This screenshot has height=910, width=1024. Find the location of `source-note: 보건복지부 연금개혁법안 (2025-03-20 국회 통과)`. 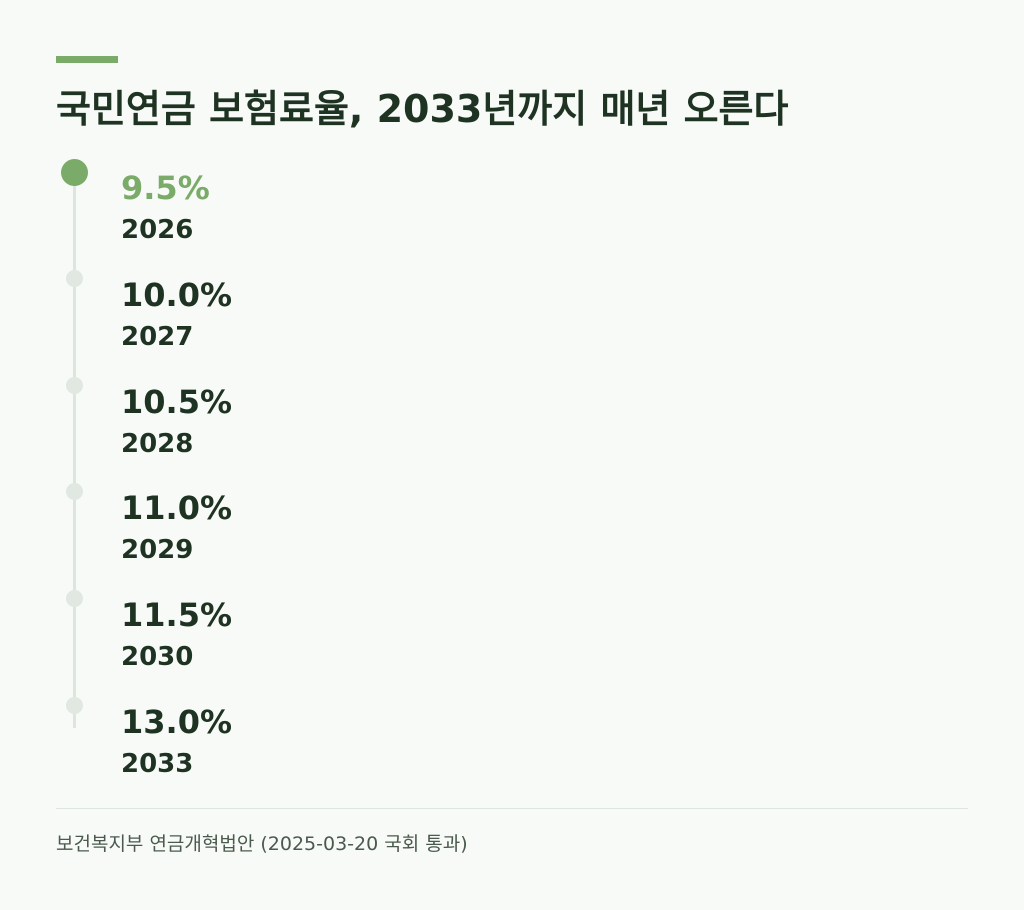

source-note: 보건복지부 연금개혁법안 (2025-03-20 국회 통과) is located at coordinates (262, 844).